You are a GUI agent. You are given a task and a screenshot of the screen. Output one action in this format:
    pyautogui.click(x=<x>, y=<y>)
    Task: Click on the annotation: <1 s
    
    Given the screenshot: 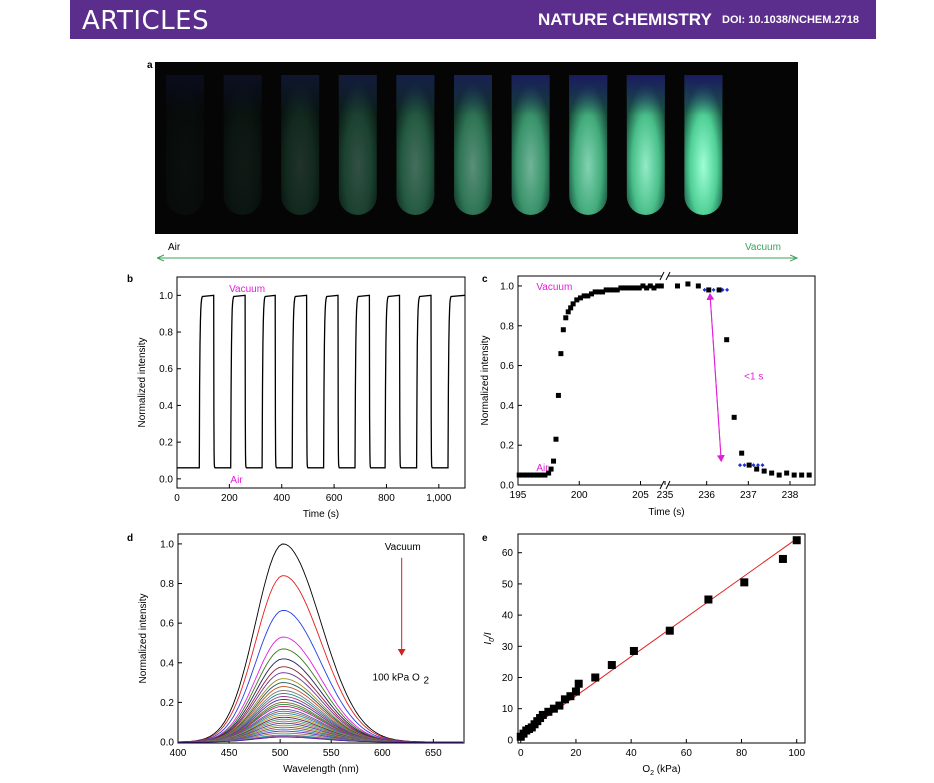 What is the action you would take?
    pyautogui.click(x=753, y=377)
    